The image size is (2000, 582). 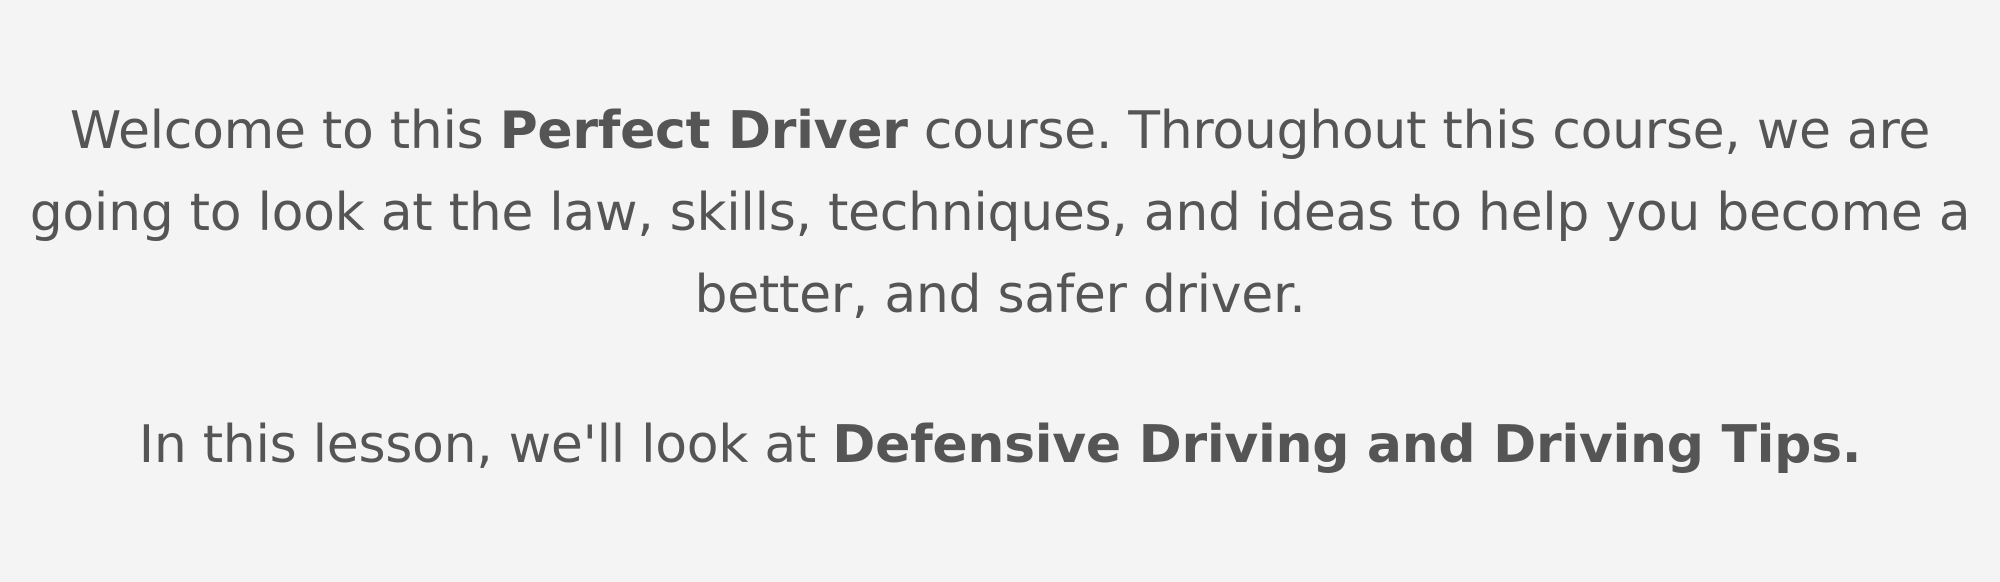 I want to click on course-name: Perfect Driver, so click(x=703, y=131).